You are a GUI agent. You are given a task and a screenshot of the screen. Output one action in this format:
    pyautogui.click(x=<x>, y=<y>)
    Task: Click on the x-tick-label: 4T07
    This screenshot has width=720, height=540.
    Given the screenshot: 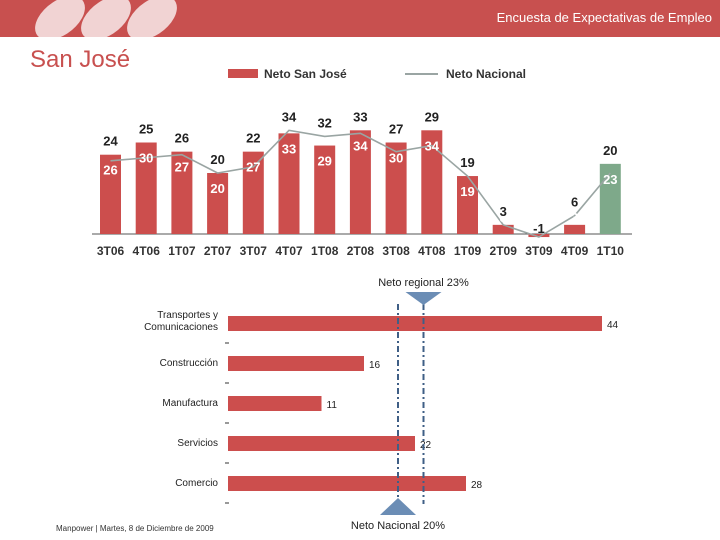 What is the action you would take?
    pyautogui.click(x=289, y=251)
    